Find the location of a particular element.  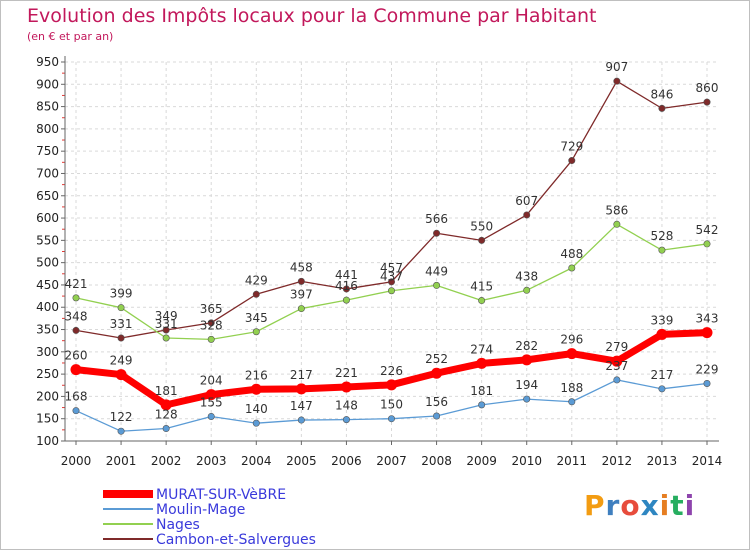

legend-label: MURAT-SUR-VèBRE is located at coordinates (221, 495).